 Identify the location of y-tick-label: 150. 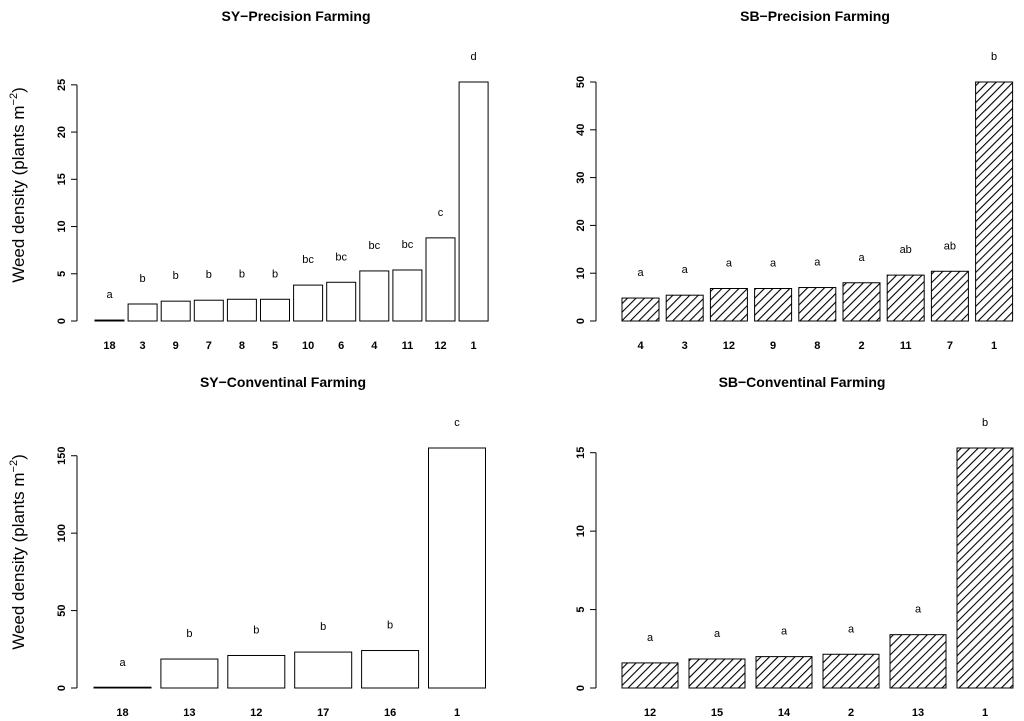
(62, 456).